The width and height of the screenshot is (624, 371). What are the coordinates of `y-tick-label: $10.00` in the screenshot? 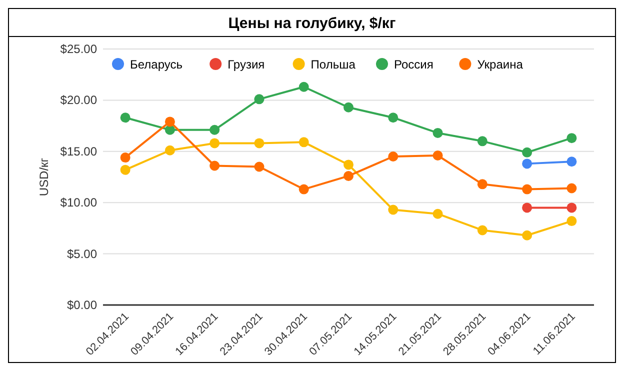 It's located at (79, 203).